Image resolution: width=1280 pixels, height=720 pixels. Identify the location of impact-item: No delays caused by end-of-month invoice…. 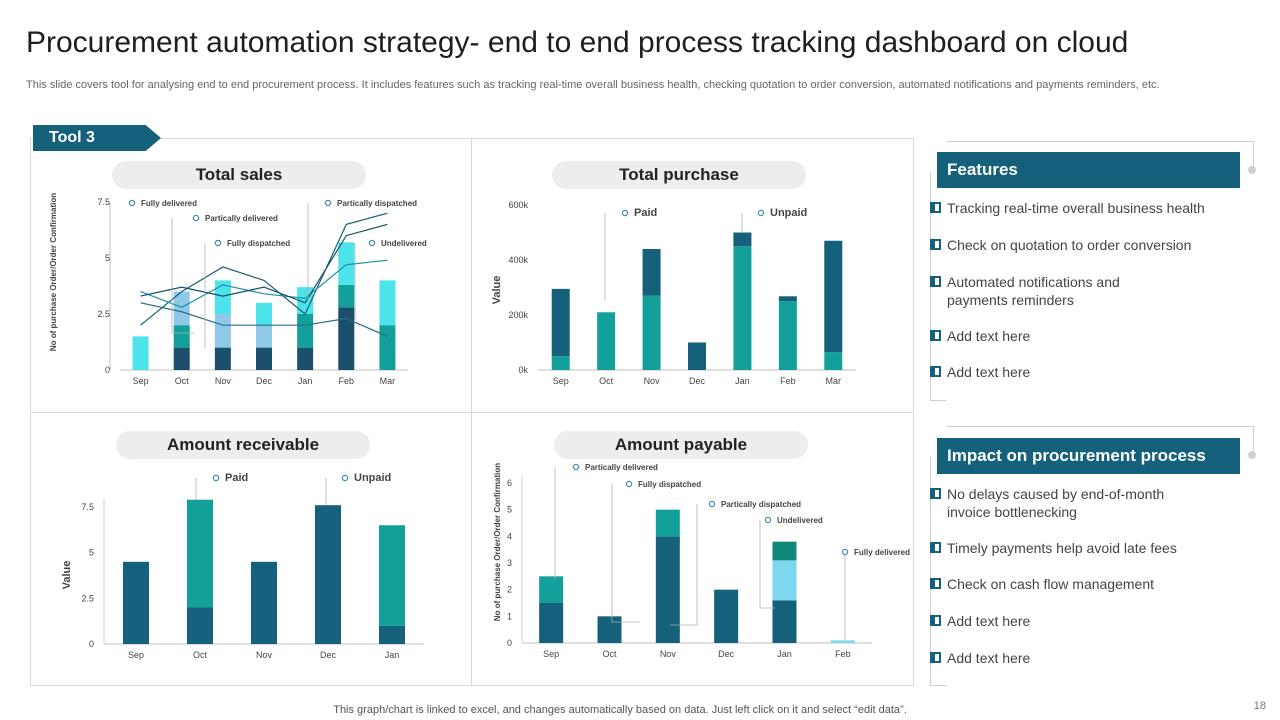
(1056, 503).